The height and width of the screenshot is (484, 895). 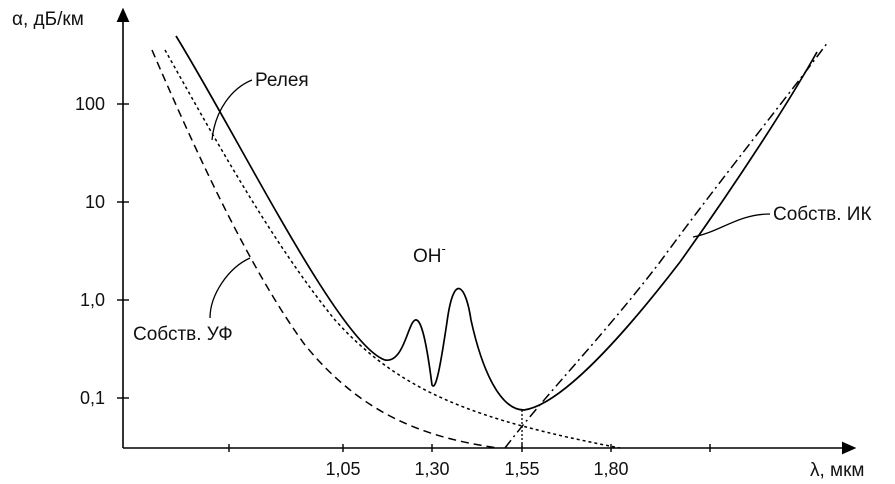 I want to click on x-axis-label: λ, мкм, so click(x=837, y=470).